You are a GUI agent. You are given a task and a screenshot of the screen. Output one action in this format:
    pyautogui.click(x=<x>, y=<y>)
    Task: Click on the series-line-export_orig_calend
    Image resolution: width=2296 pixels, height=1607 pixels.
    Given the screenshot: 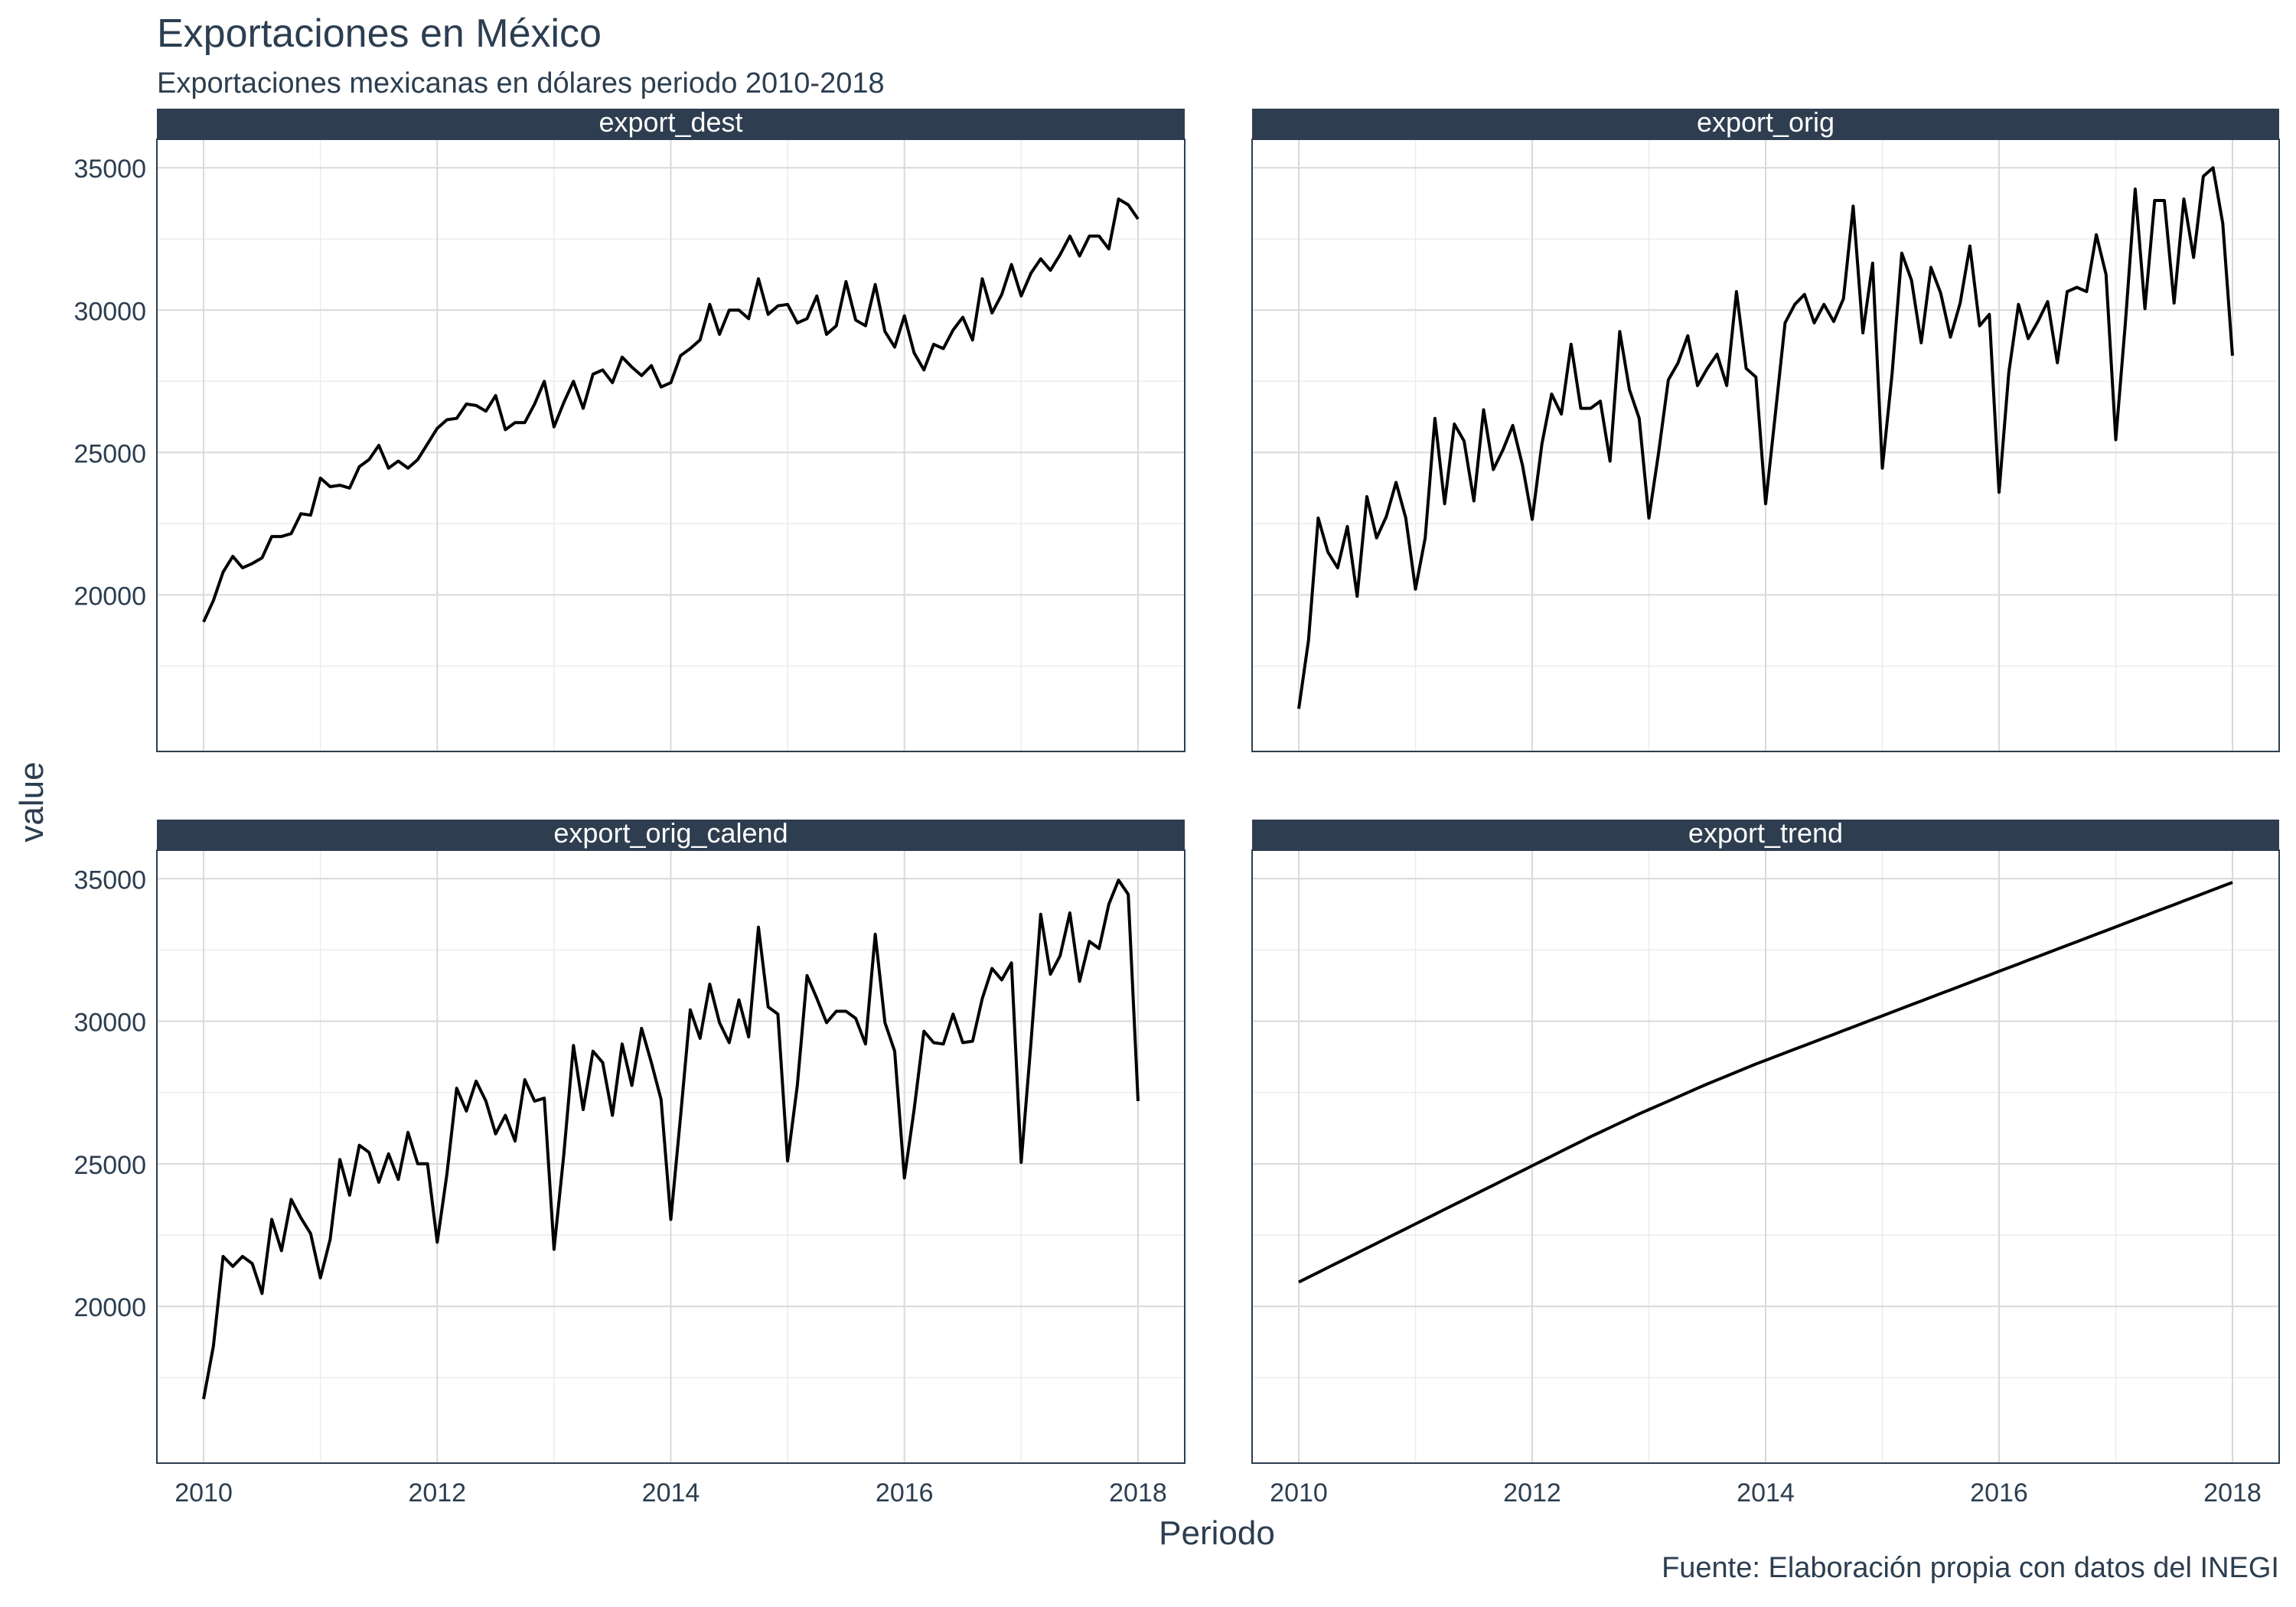 What is the action you would take?
    pyautogui.click(x=671, y=1139)
    